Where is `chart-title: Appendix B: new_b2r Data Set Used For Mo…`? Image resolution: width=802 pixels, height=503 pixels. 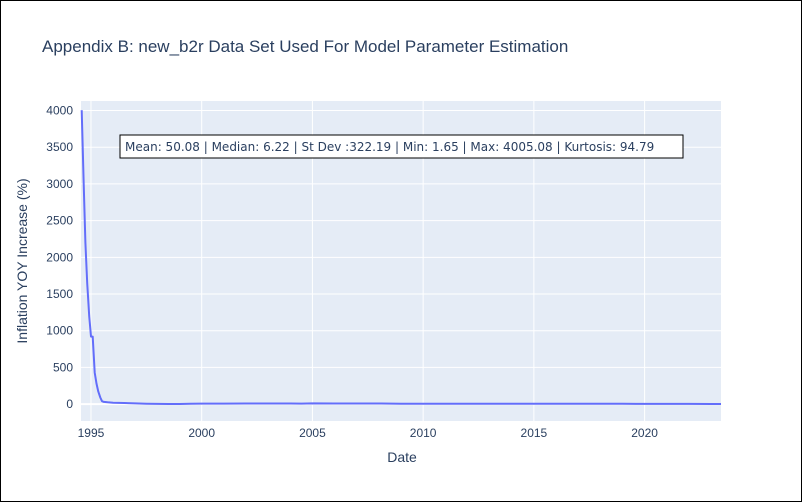 chart-title: Appendix B: new_b2r Data Set Used For Mo… is located at coordinates (305, 46).